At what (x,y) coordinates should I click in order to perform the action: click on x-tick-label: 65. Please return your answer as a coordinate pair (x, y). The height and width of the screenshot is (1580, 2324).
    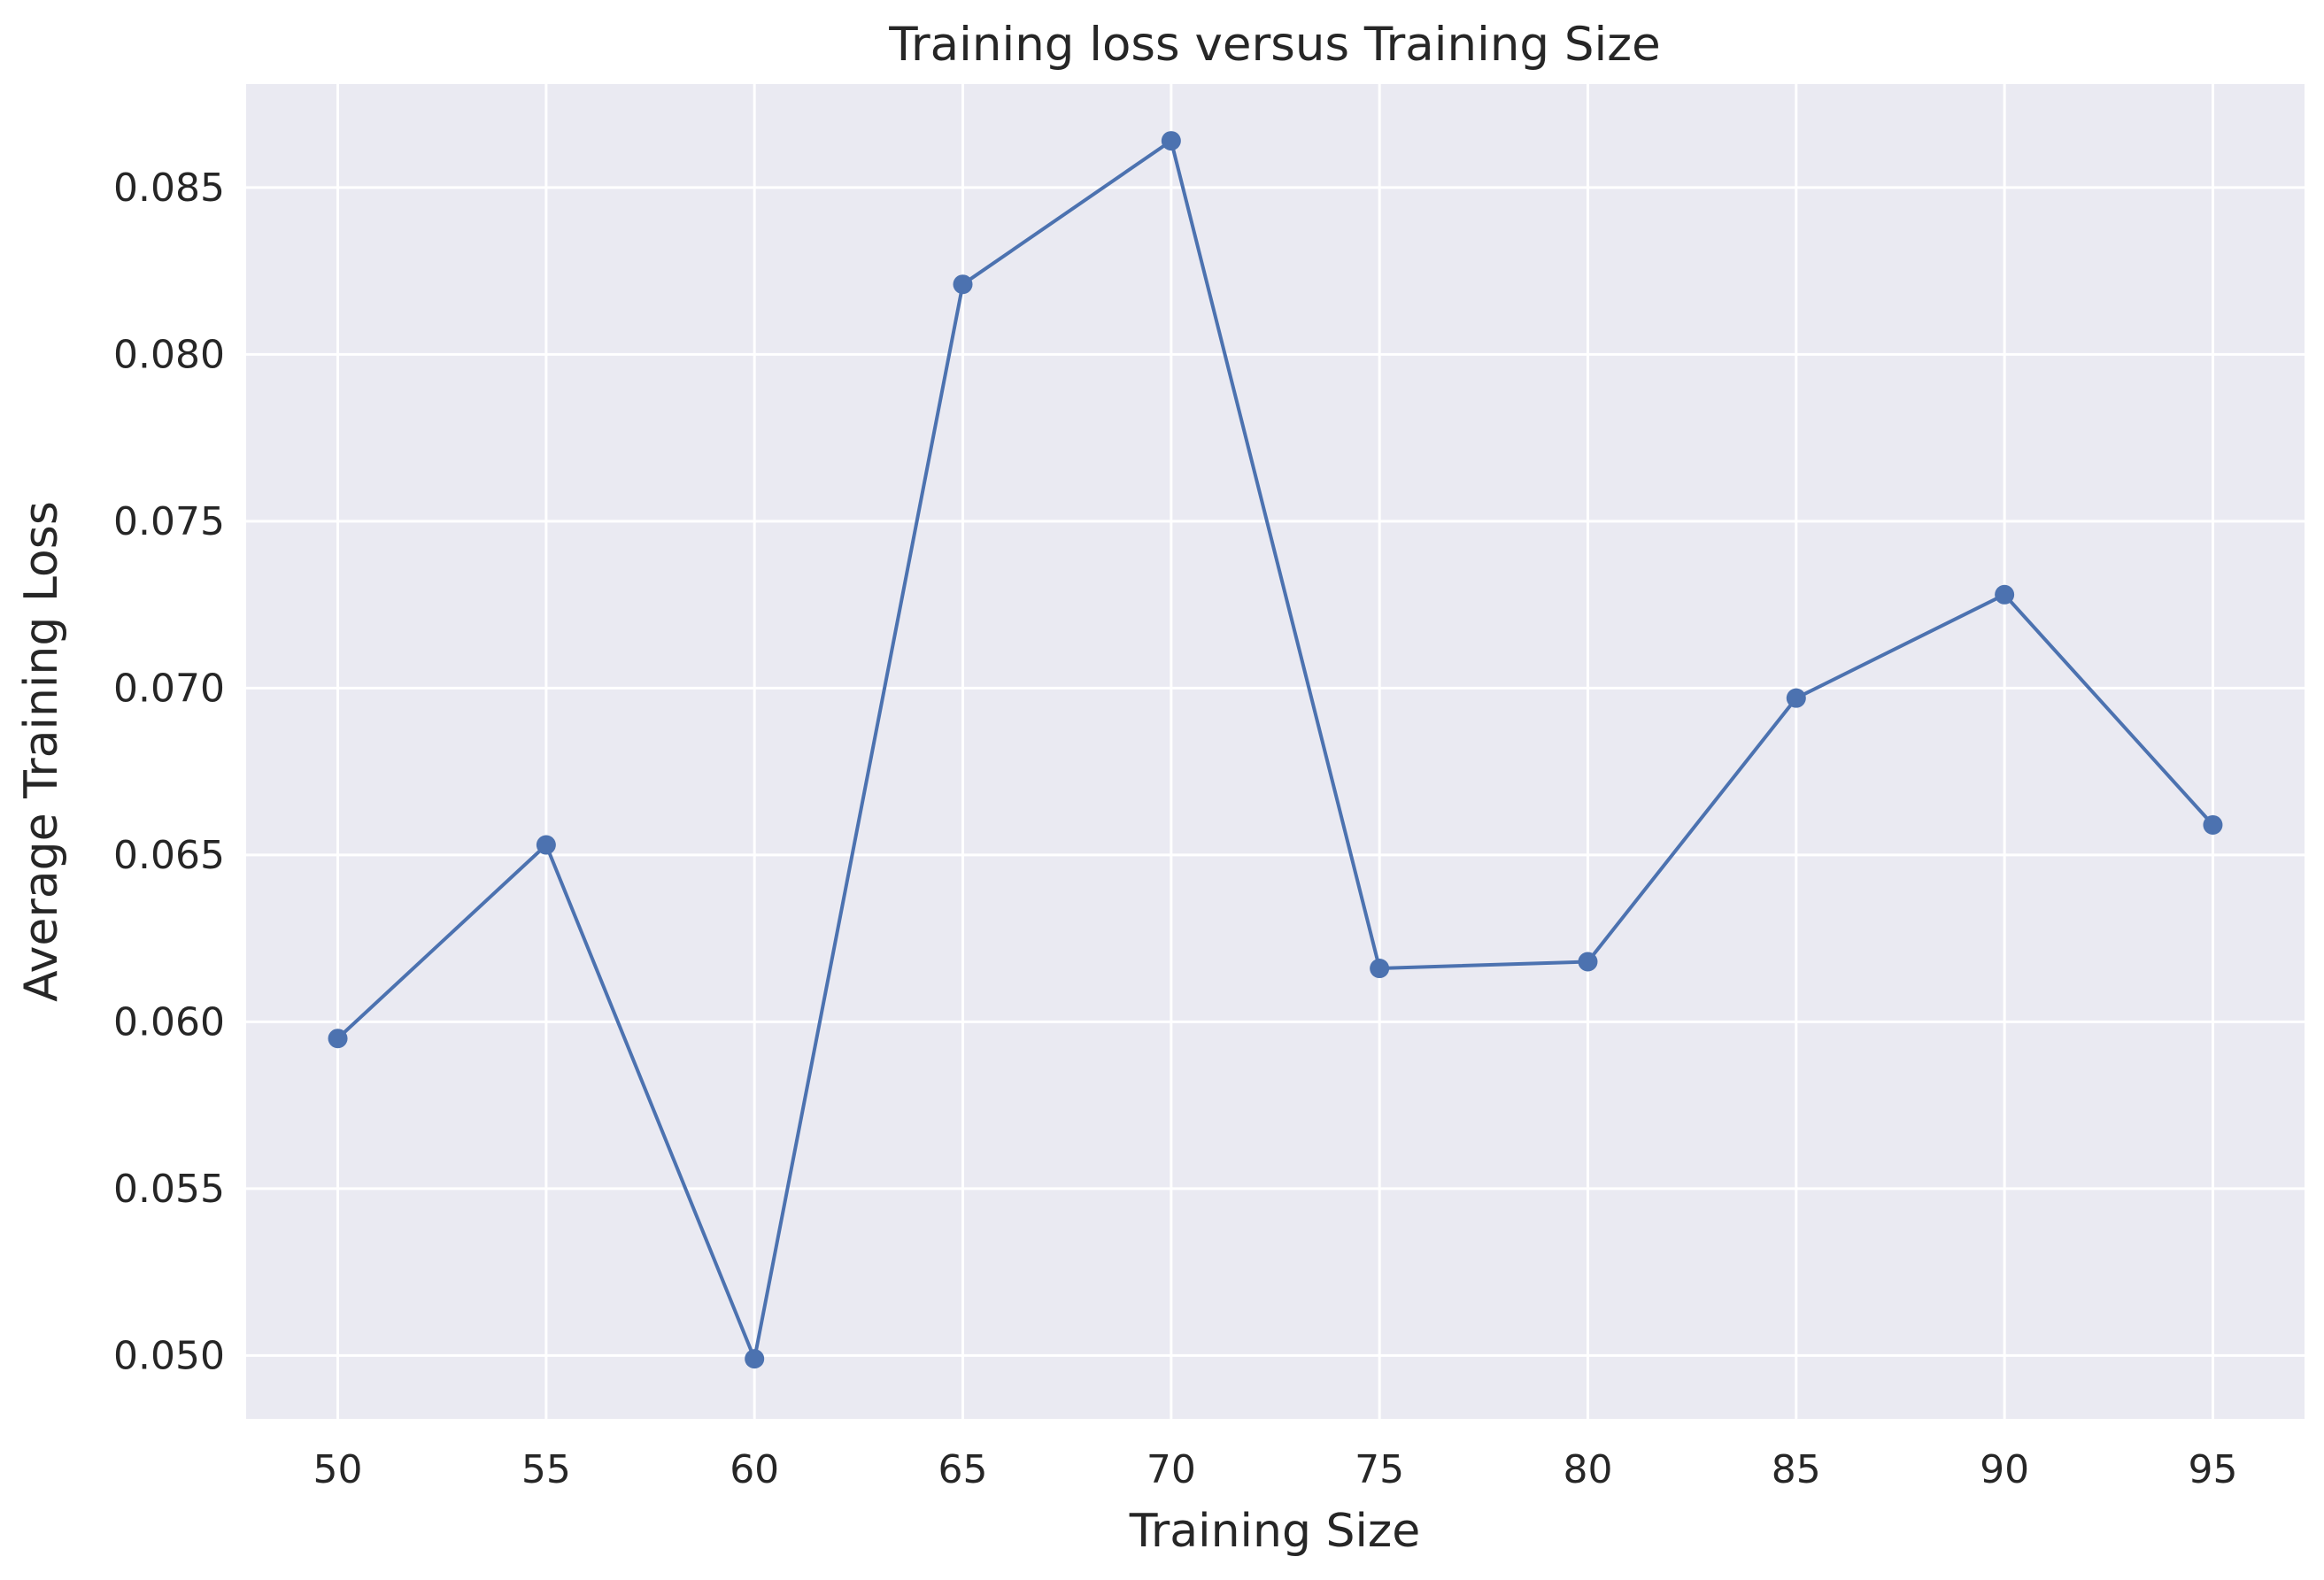
    Looking at the image, I should click on (963, 1469).